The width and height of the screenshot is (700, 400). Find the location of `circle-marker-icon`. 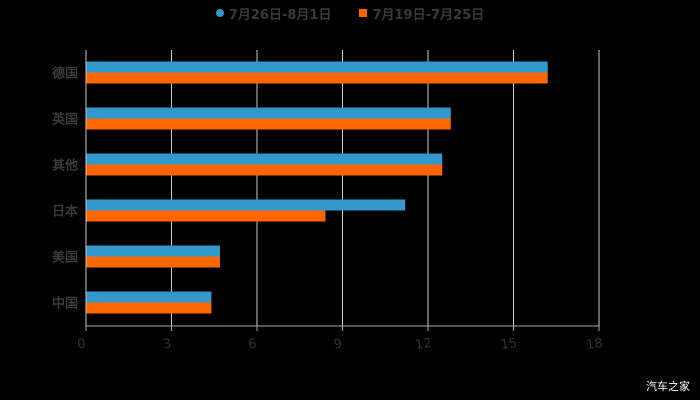

circle-marker-icon is located at coordinates (219, 13).